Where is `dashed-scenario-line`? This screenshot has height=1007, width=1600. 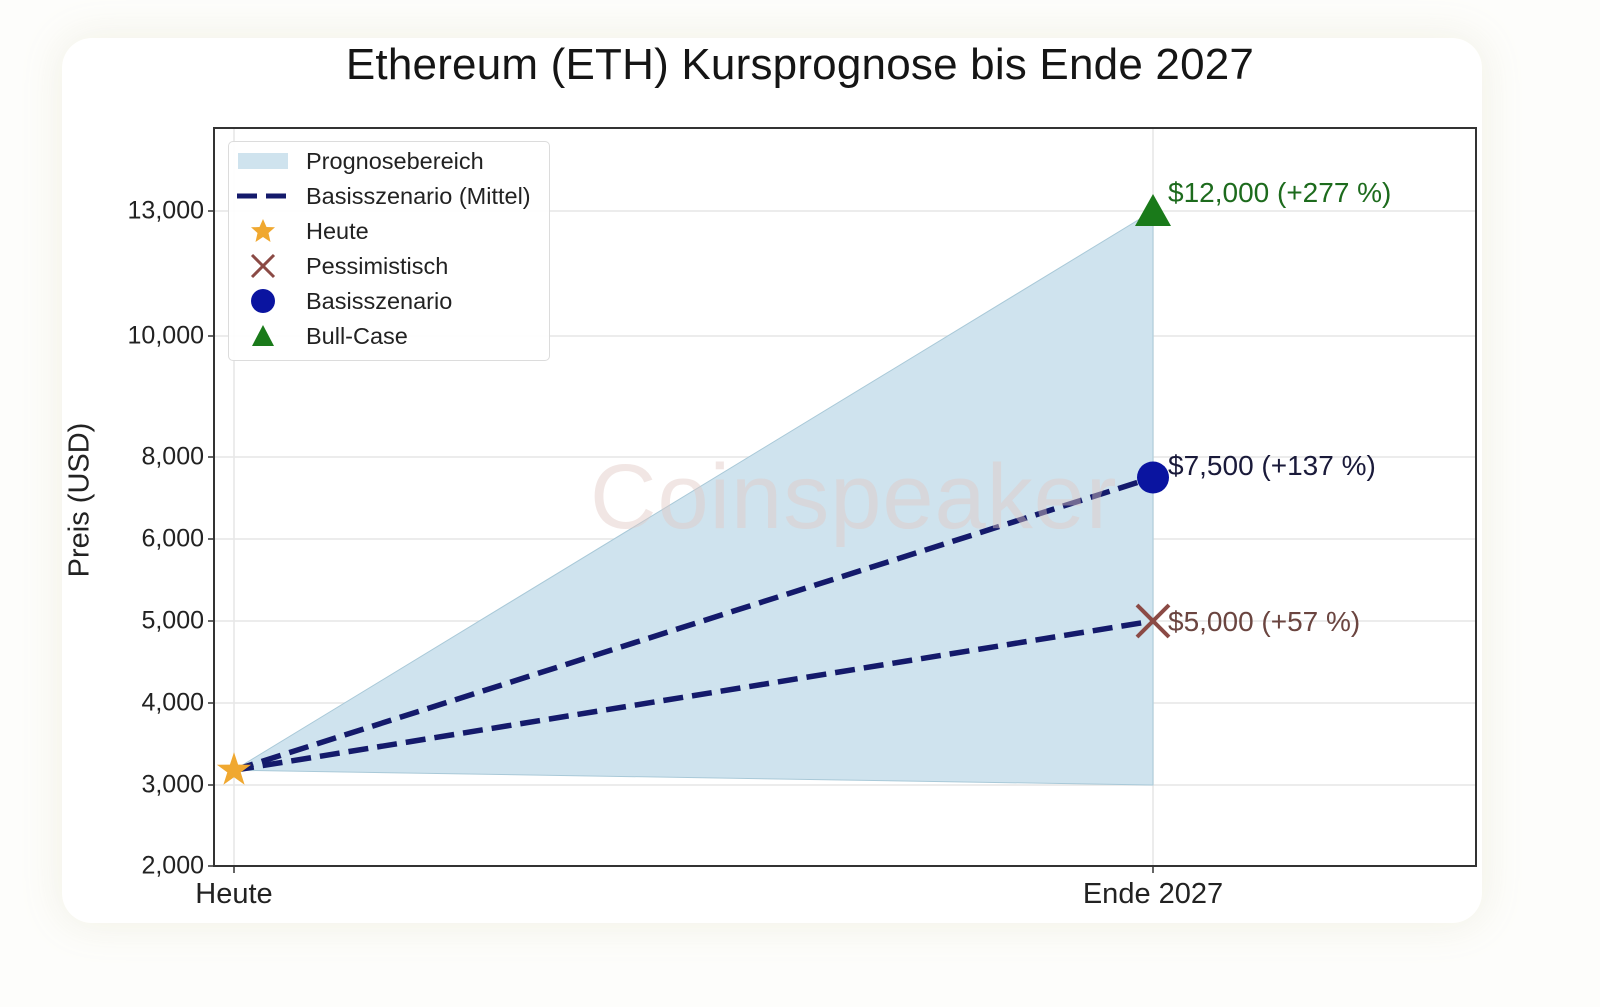 dashed-scenario-line is located at coordinates (693, 695).